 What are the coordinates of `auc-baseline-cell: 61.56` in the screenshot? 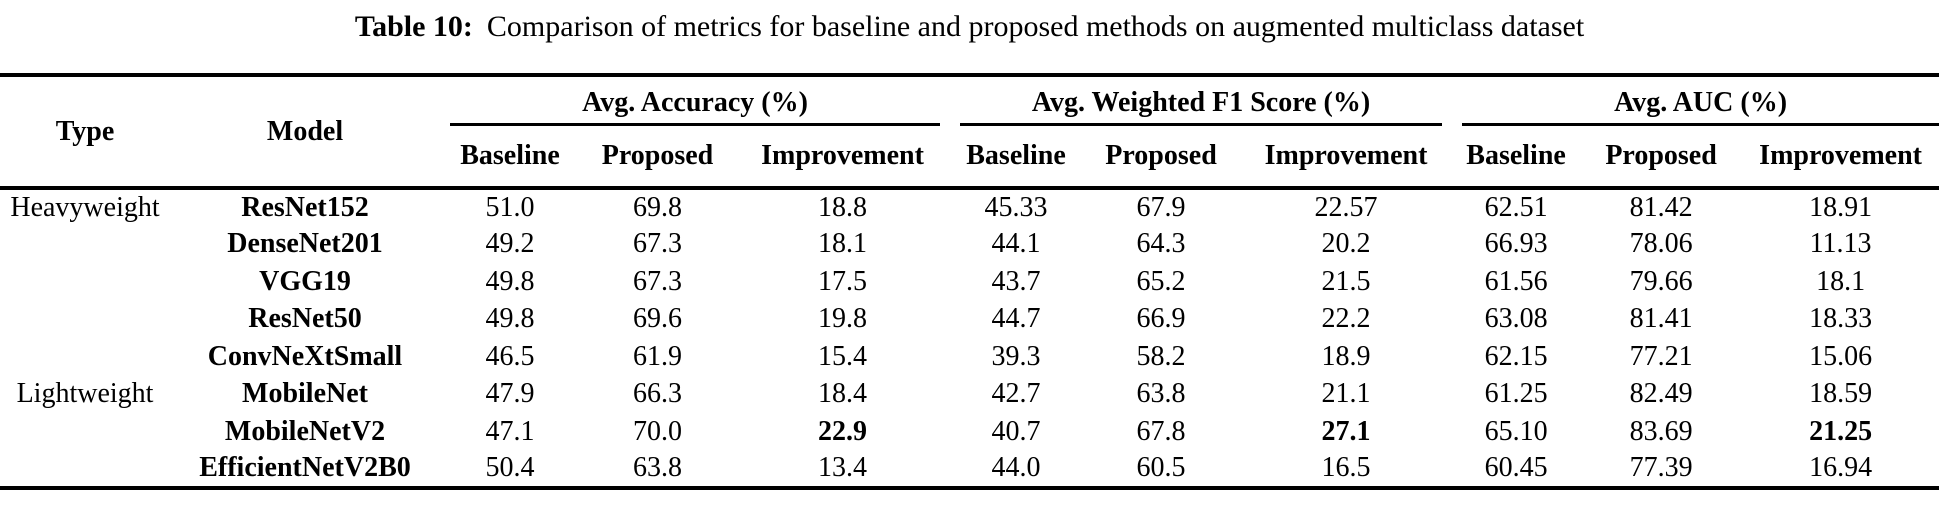 It's located at (1516, 281).